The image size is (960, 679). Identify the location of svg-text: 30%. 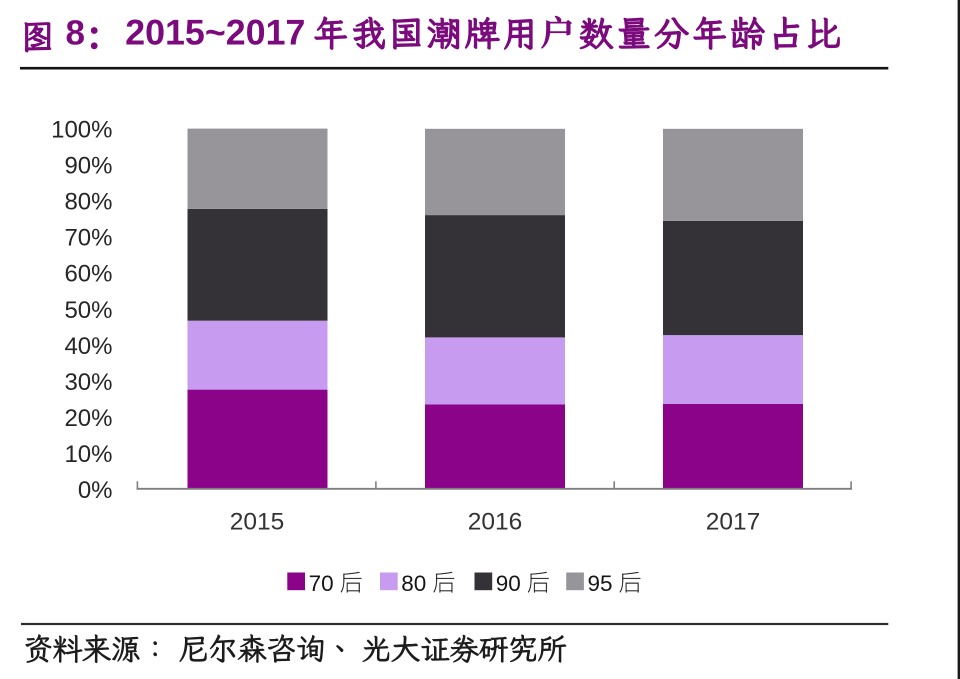
(88, 382).